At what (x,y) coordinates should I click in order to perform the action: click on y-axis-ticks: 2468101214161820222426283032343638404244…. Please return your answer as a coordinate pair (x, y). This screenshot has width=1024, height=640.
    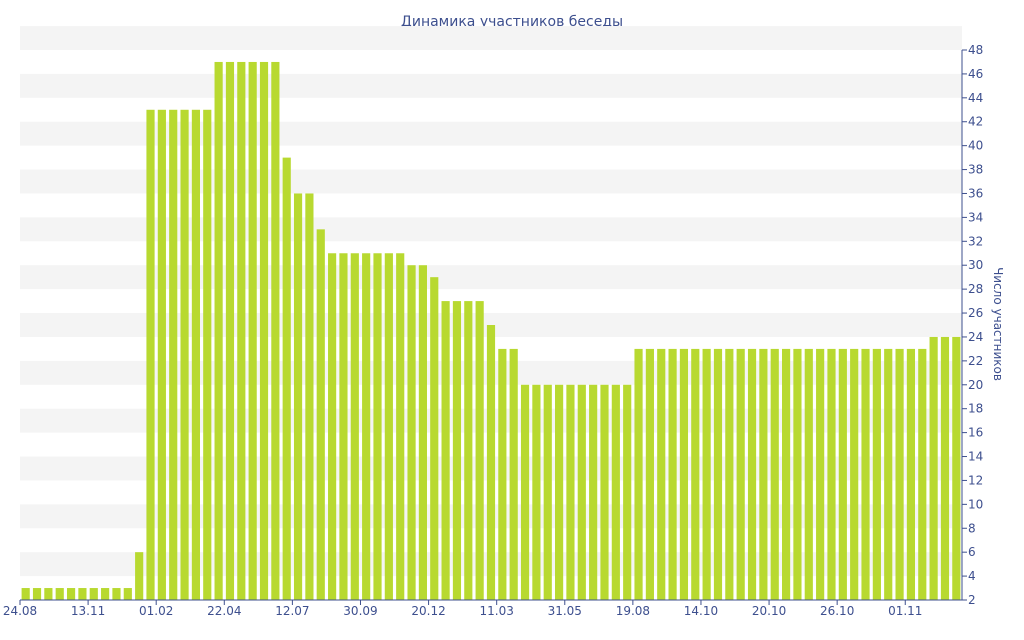
    Looking at the image, I should click on (972, 325).